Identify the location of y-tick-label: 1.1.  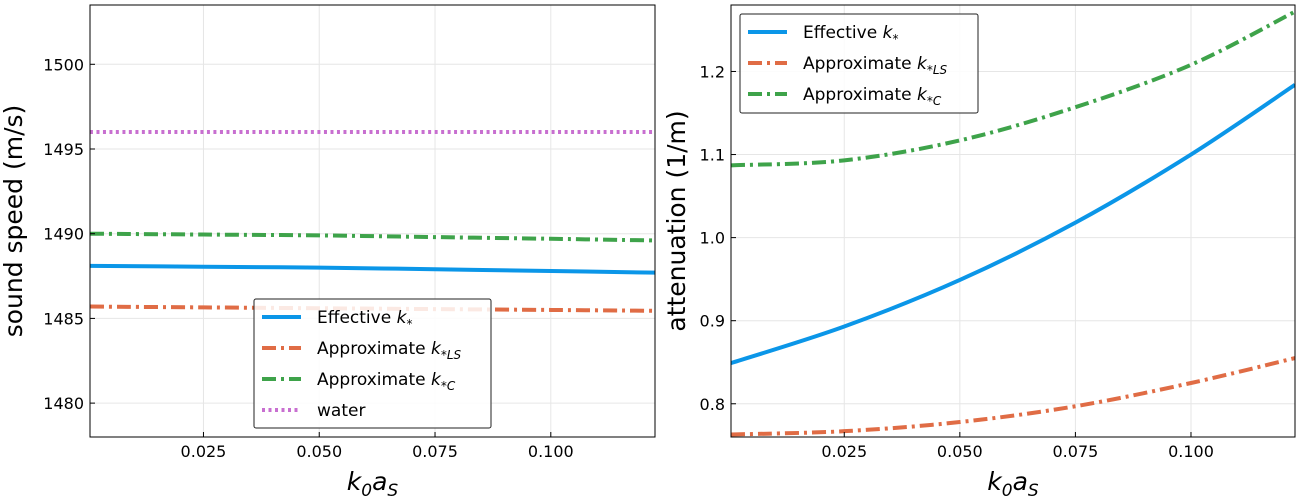
(712, 155).